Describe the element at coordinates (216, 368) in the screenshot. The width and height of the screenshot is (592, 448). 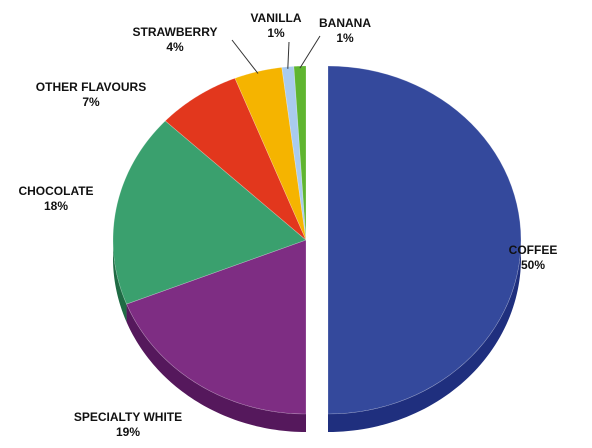
I see `slice-side-specialty-white` at that location.